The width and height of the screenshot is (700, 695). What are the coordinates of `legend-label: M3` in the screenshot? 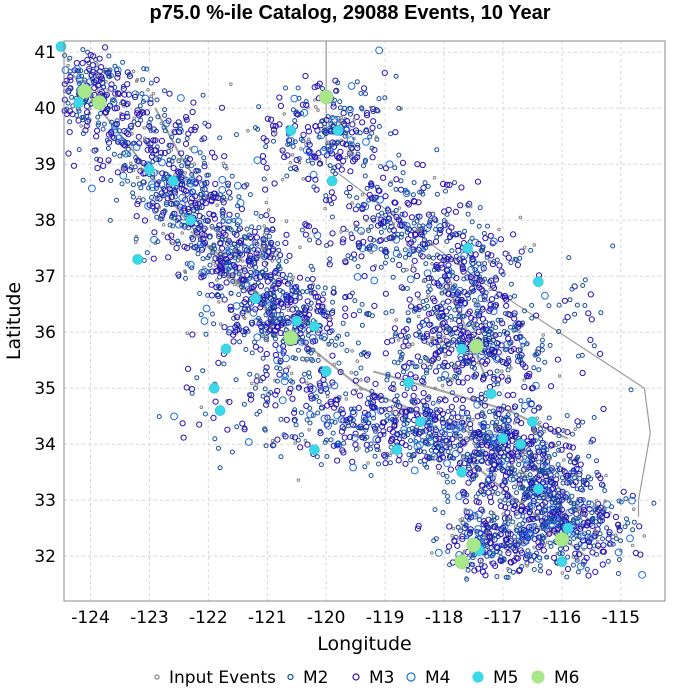 It's located at (381, 678).